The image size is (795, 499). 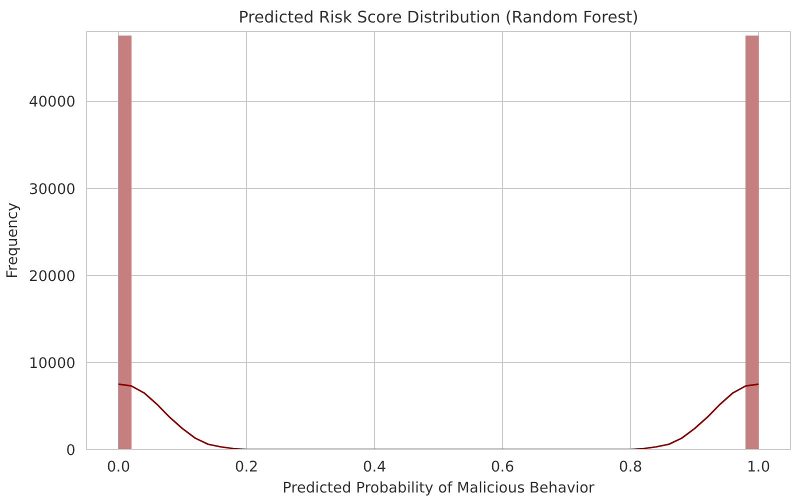 I want to click on y-tick-label: 20000, so click(x=52, y=276).